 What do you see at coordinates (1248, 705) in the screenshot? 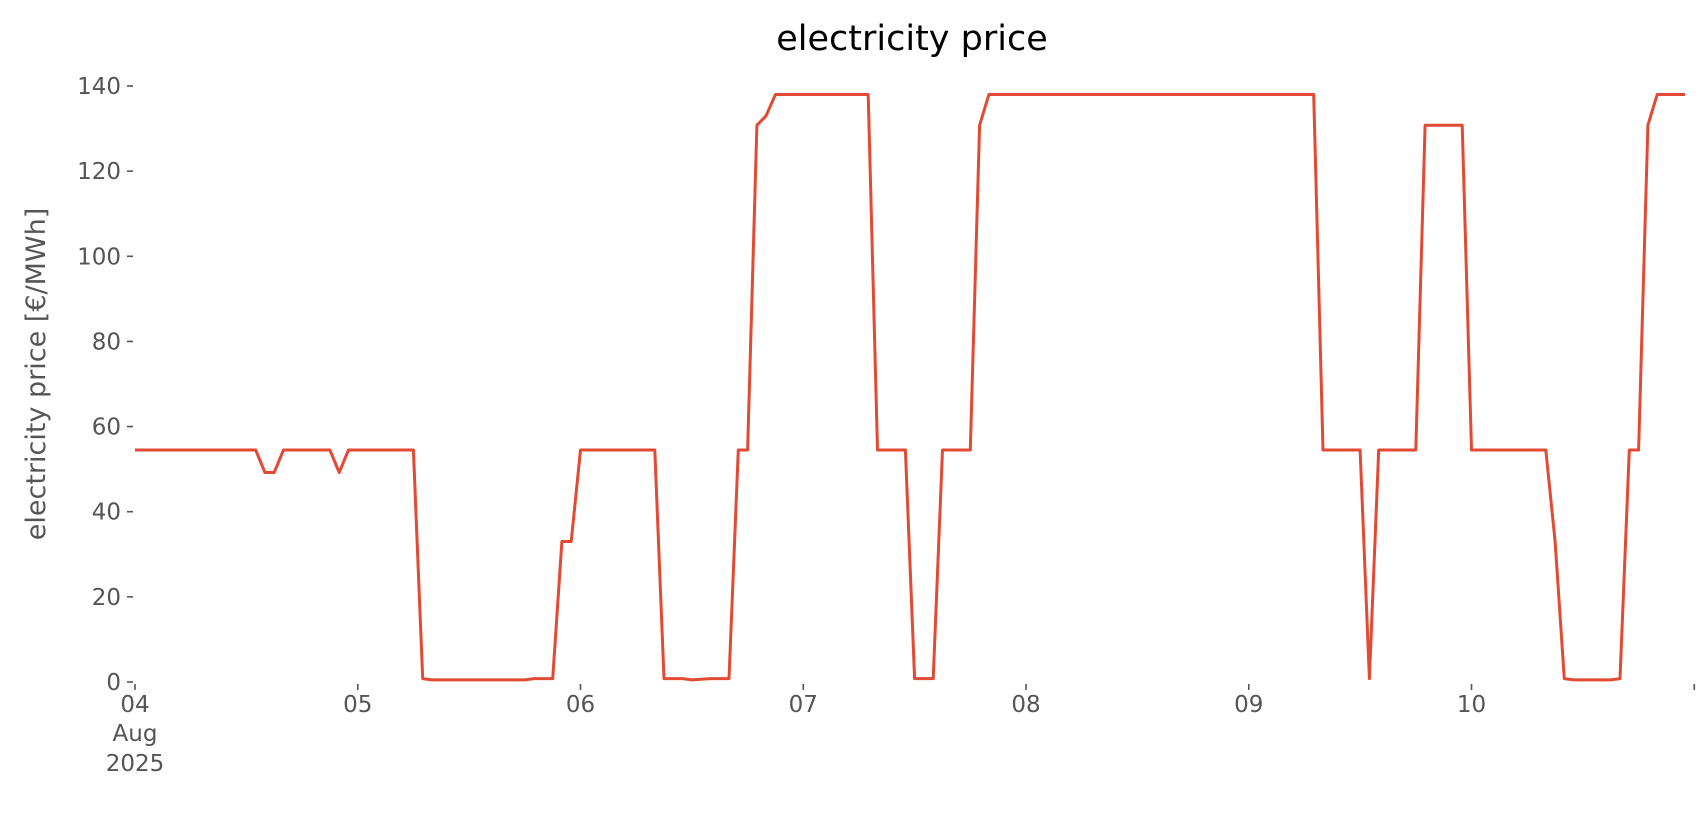
I see `x-tick-label: 09` at bounding box center [1248, 705].